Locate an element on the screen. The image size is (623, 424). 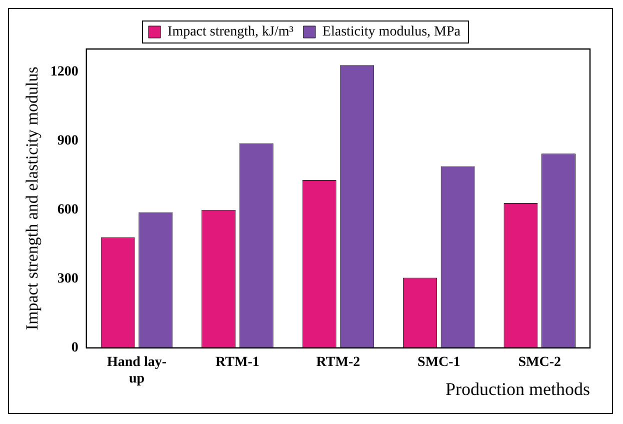
x-axis-title: Production methods is located at coordinates (518, 388).